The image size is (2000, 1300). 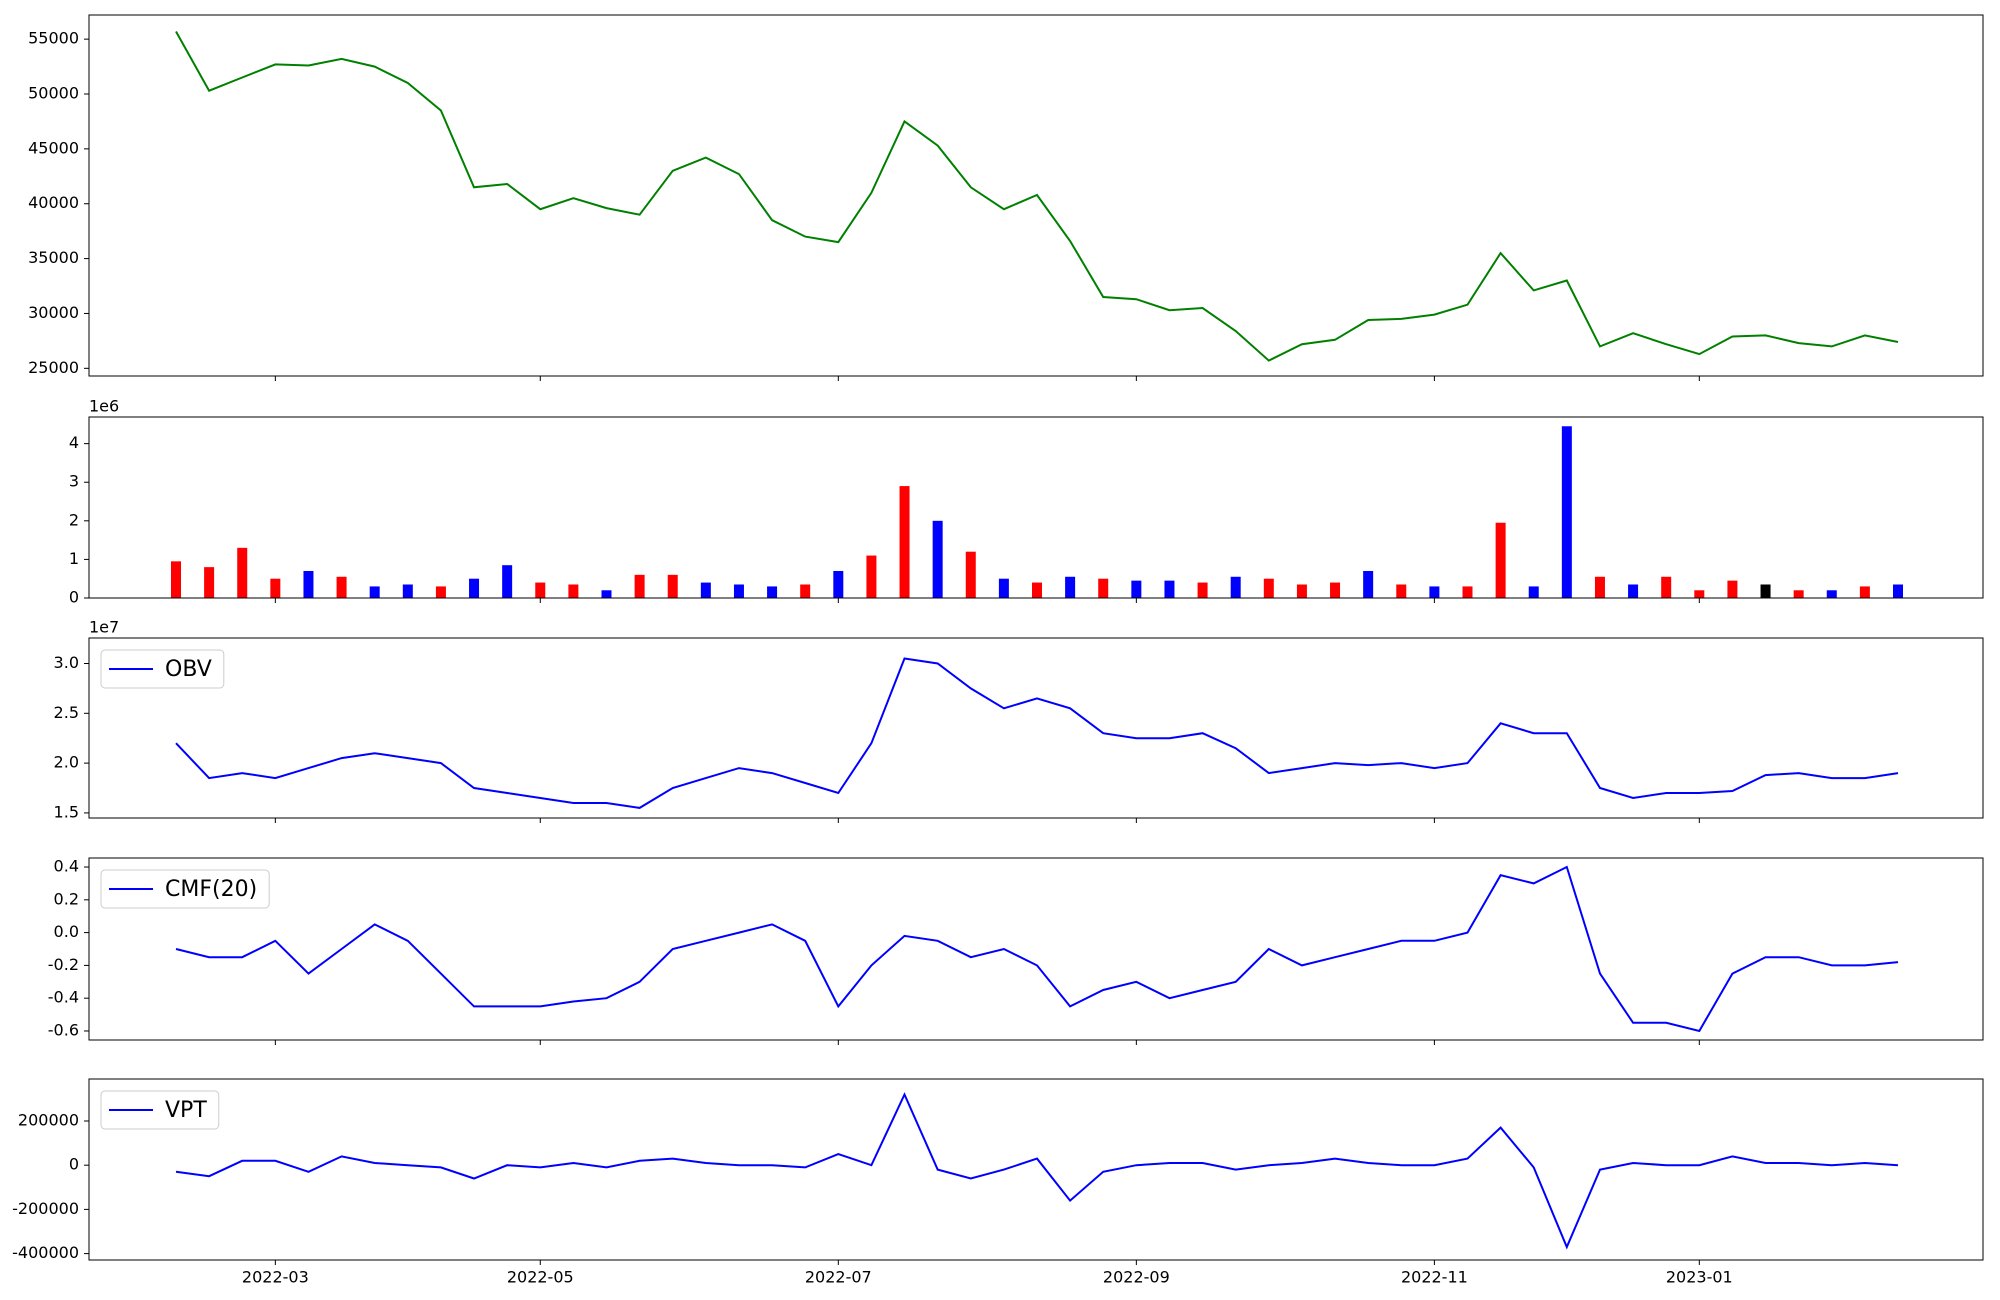 What do you see at coordinates (53, 93) in the screenshot?
I see `y-tick-label: 50000` at bounding box center [53, 93].